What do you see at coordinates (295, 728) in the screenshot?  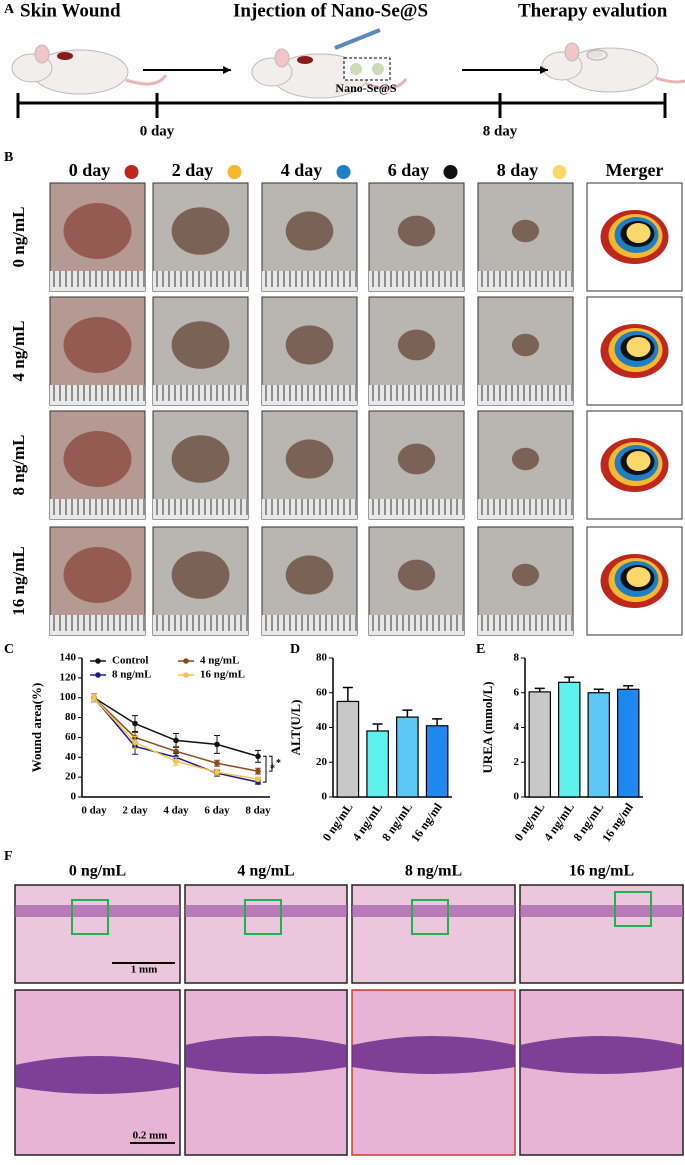 I see `y-axis-label: ALT(U/L)` at bounding box center [295, 728].